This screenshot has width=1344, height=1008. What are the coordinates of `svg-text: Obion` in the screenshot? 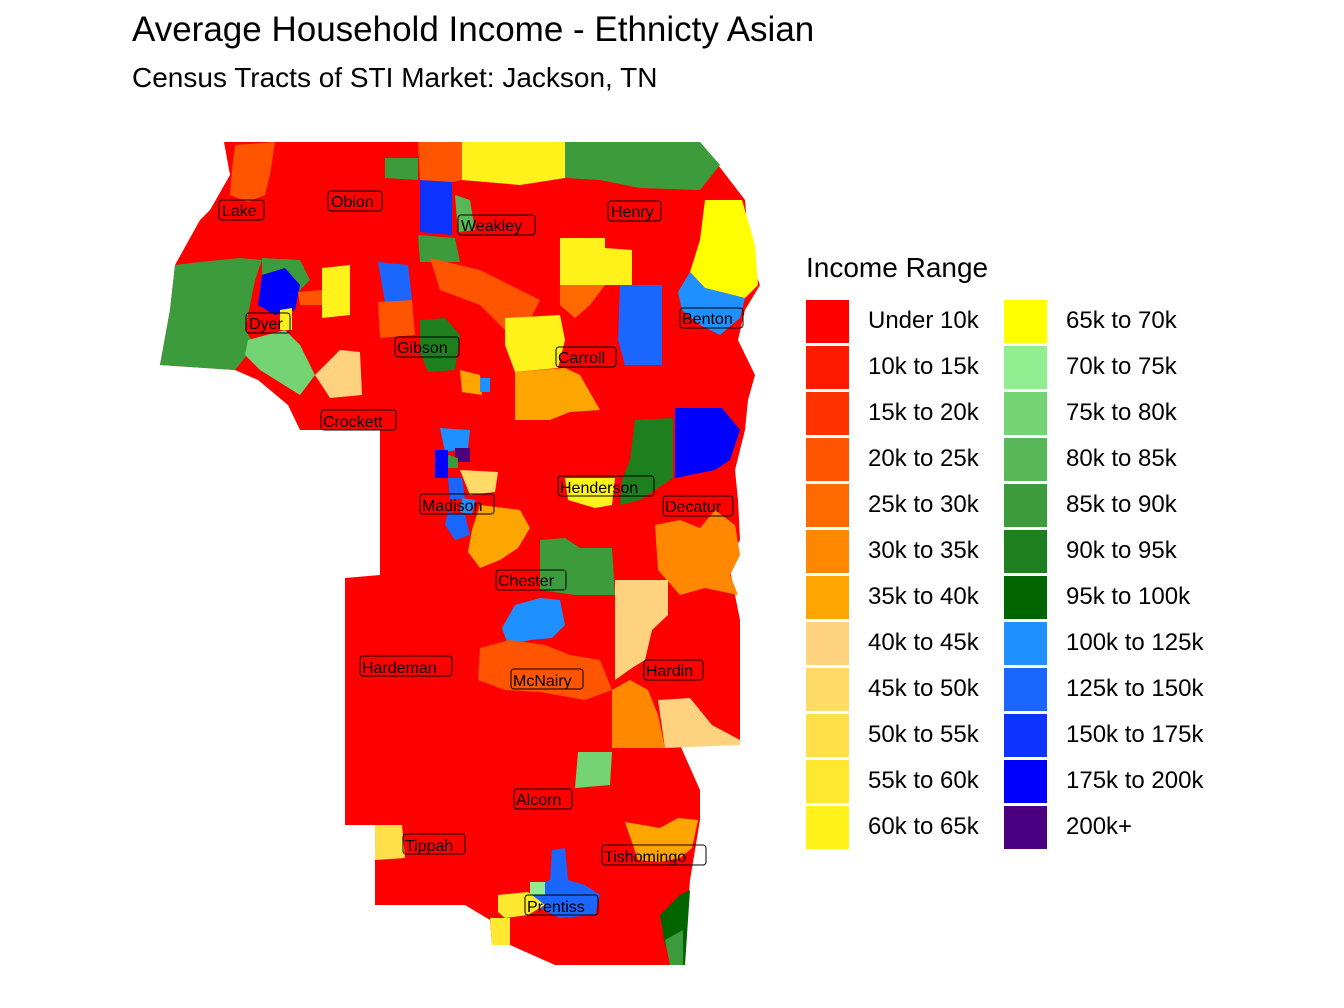 It's located at (352, 202).